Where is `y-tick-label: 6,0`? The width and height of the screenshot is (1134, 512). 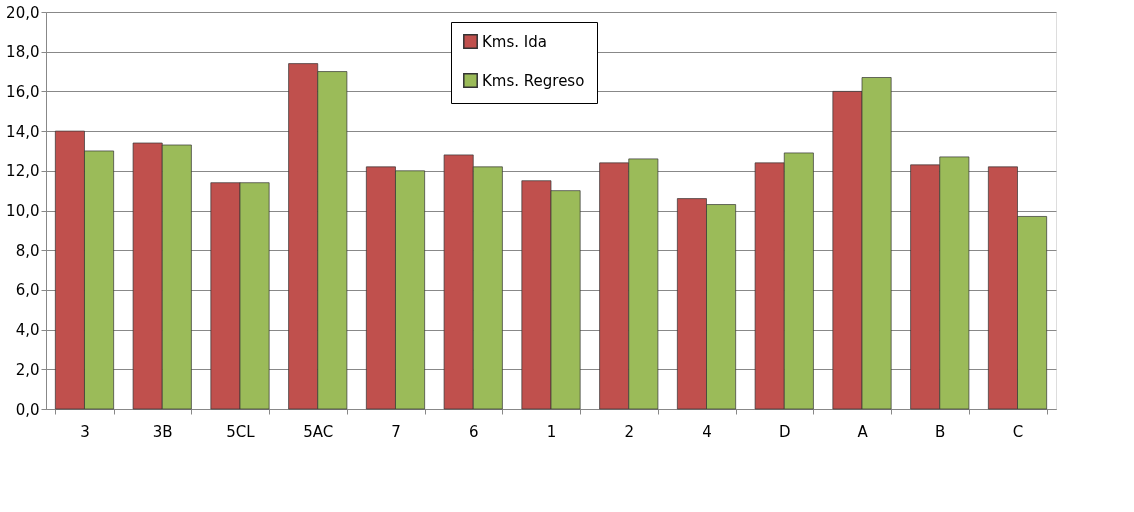
y-tick-label: 6,0 is located at coordinates (27, 290).